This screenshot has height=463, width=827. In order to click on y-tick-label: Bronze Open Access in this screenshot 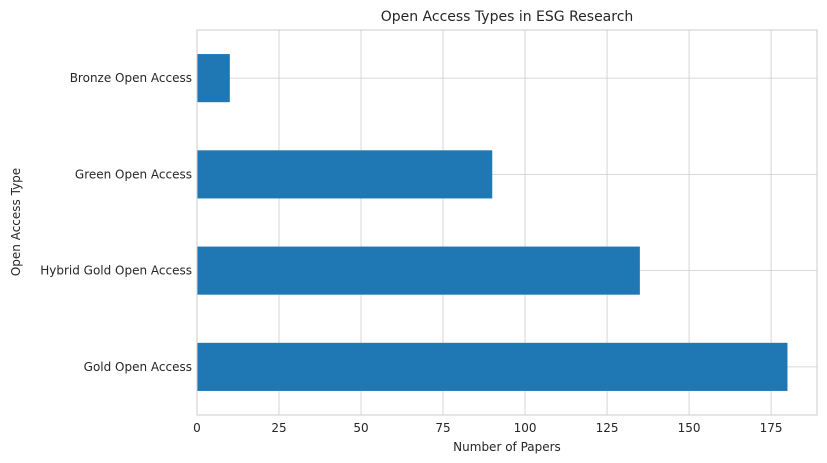, I will do `click(131, 78)`.